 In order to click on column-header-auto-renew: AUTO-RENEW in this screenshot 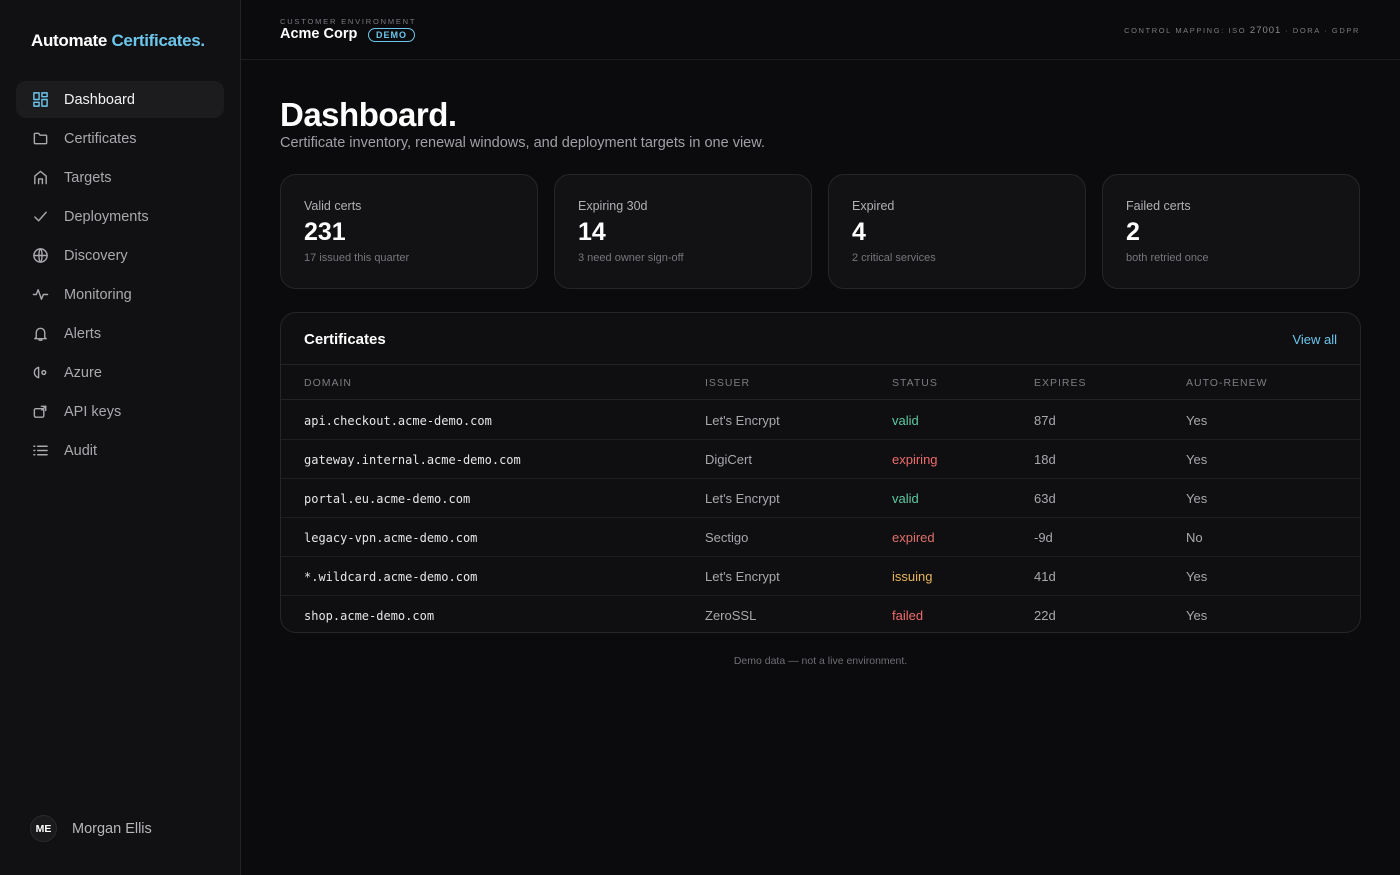, I will do `click(1227, 383)`.